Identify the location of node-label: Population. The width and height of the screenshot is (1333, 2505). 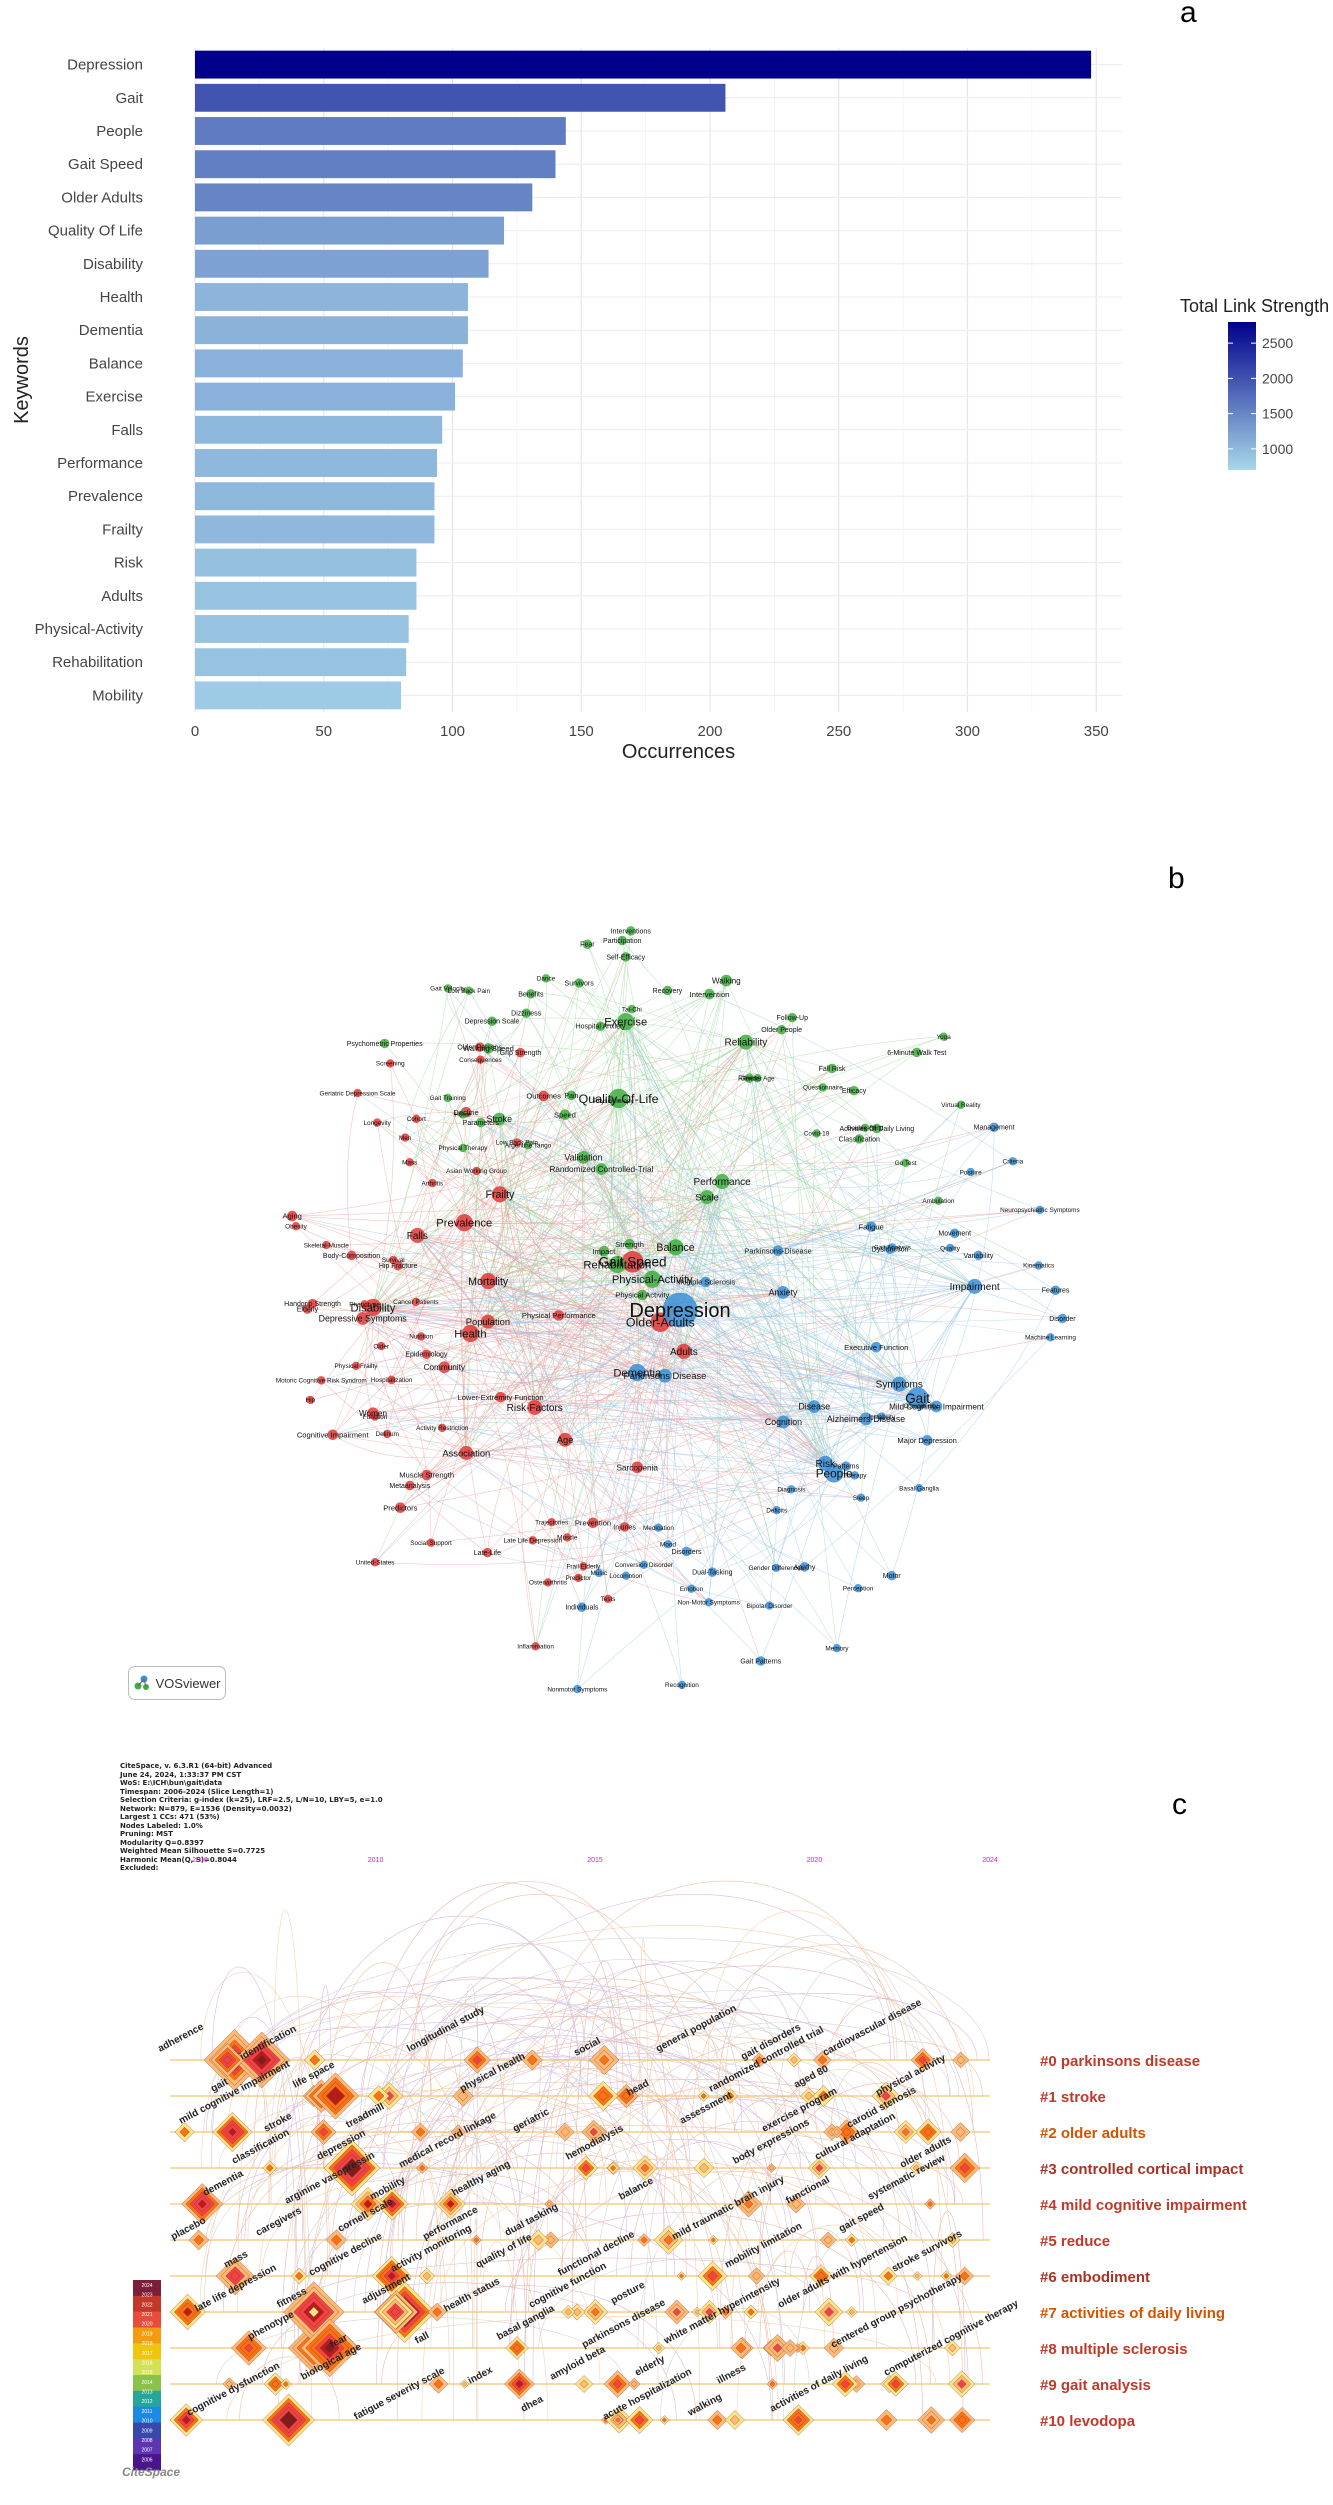
(488, 1321).